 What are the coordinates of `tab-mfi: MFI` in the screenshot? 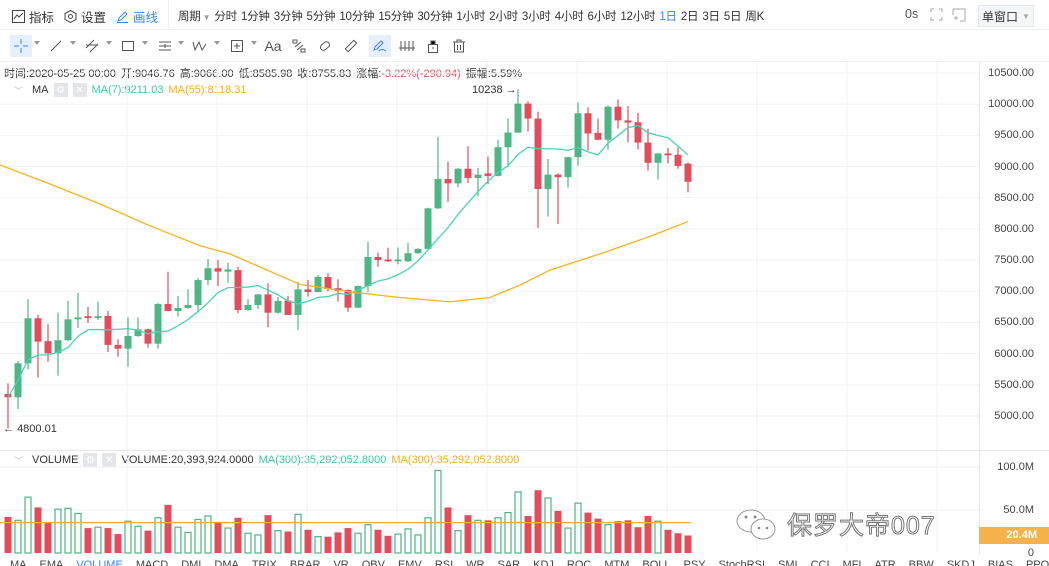 It's located at (852, 562).